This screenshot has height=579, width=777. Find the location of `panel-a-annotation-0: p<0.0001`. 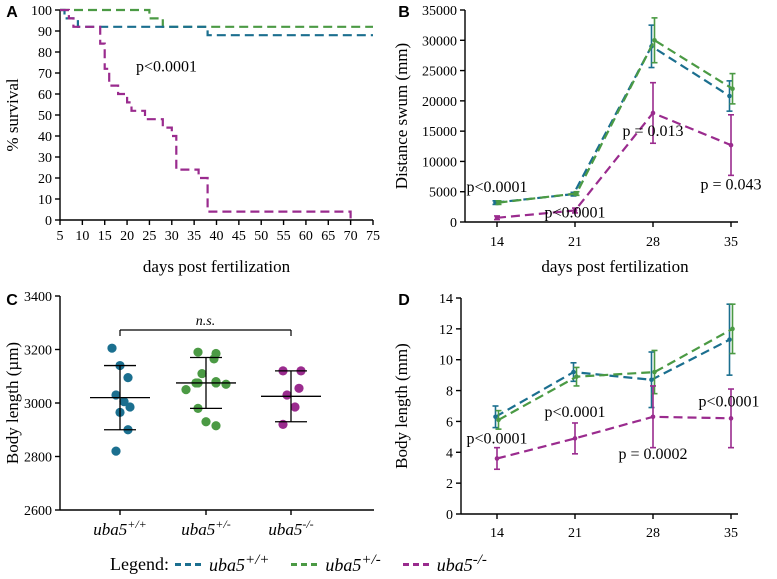

panel-a-annotation-0: p<0.0001 is located at coordinates (166, 67).